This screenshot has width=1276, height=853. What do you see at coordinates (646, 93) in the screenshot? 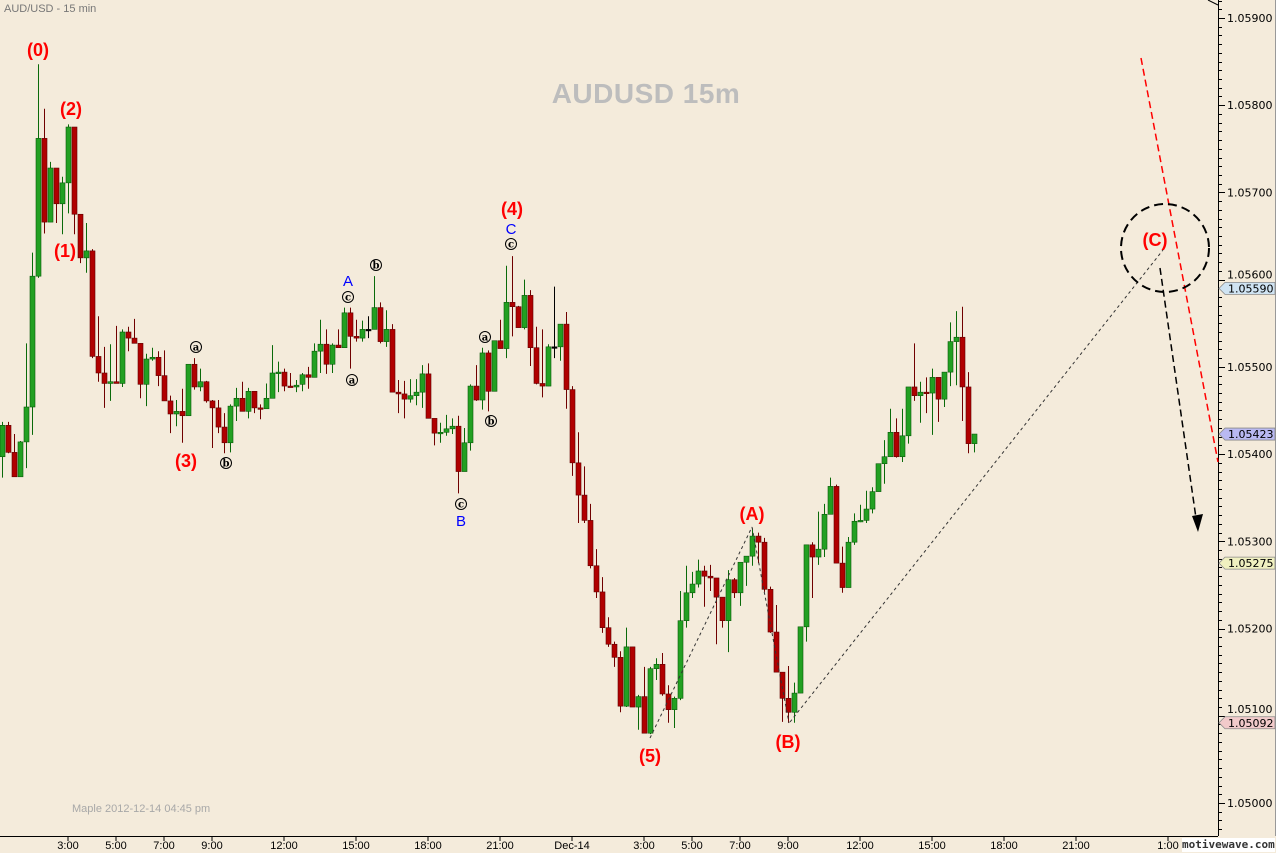
I see `chart-watermark-title: AUDUSD 15m` at bounding box center [646, 93].